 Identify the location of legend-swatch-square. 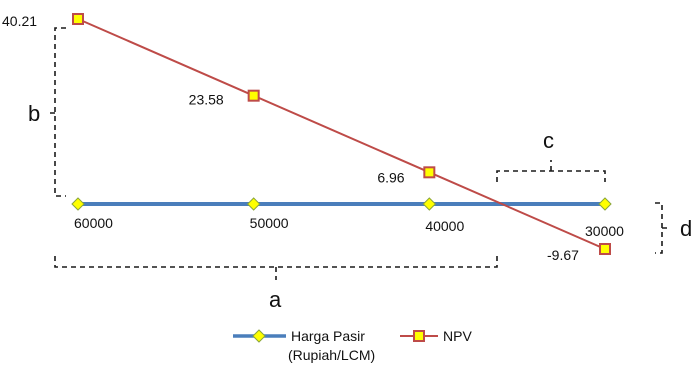
(419, 336).